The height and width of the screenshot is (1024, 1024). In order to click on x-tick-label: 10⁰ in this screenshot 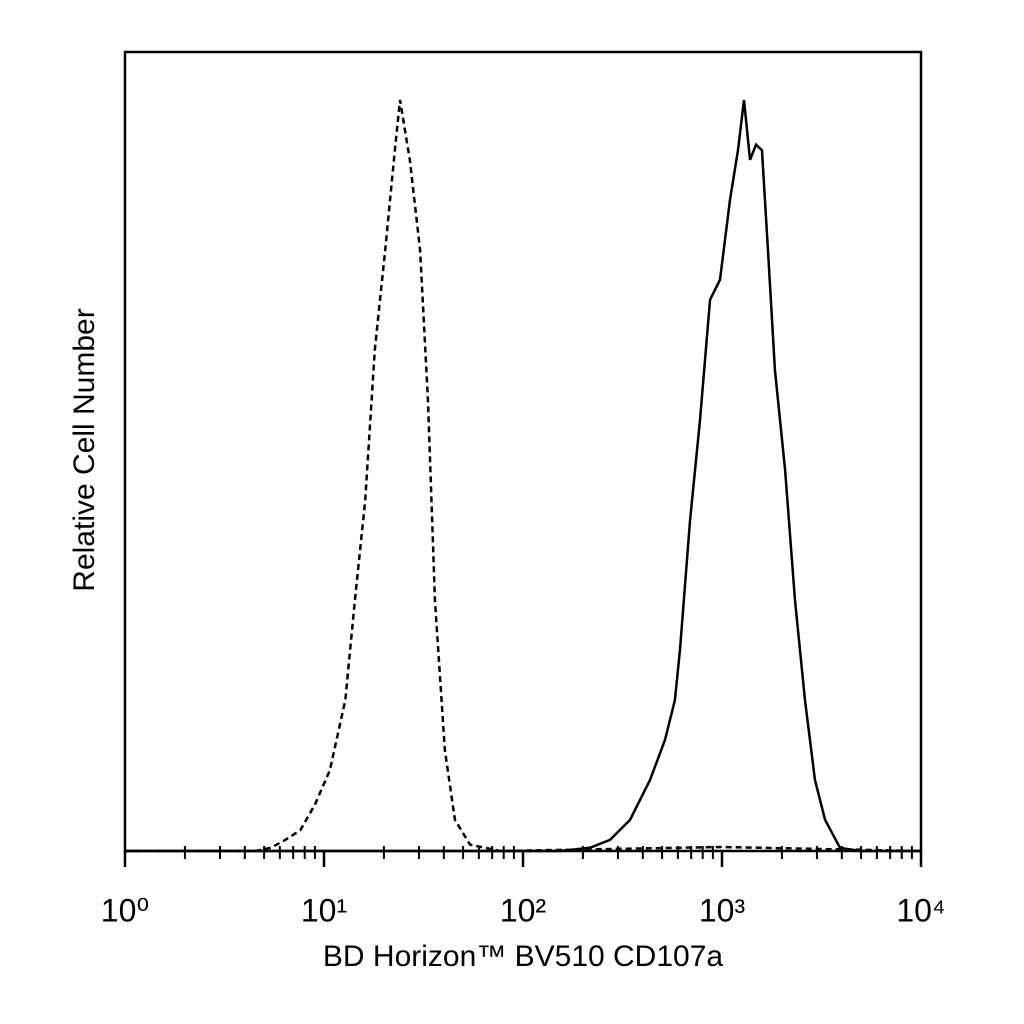, I will do `click(125, 910)`.